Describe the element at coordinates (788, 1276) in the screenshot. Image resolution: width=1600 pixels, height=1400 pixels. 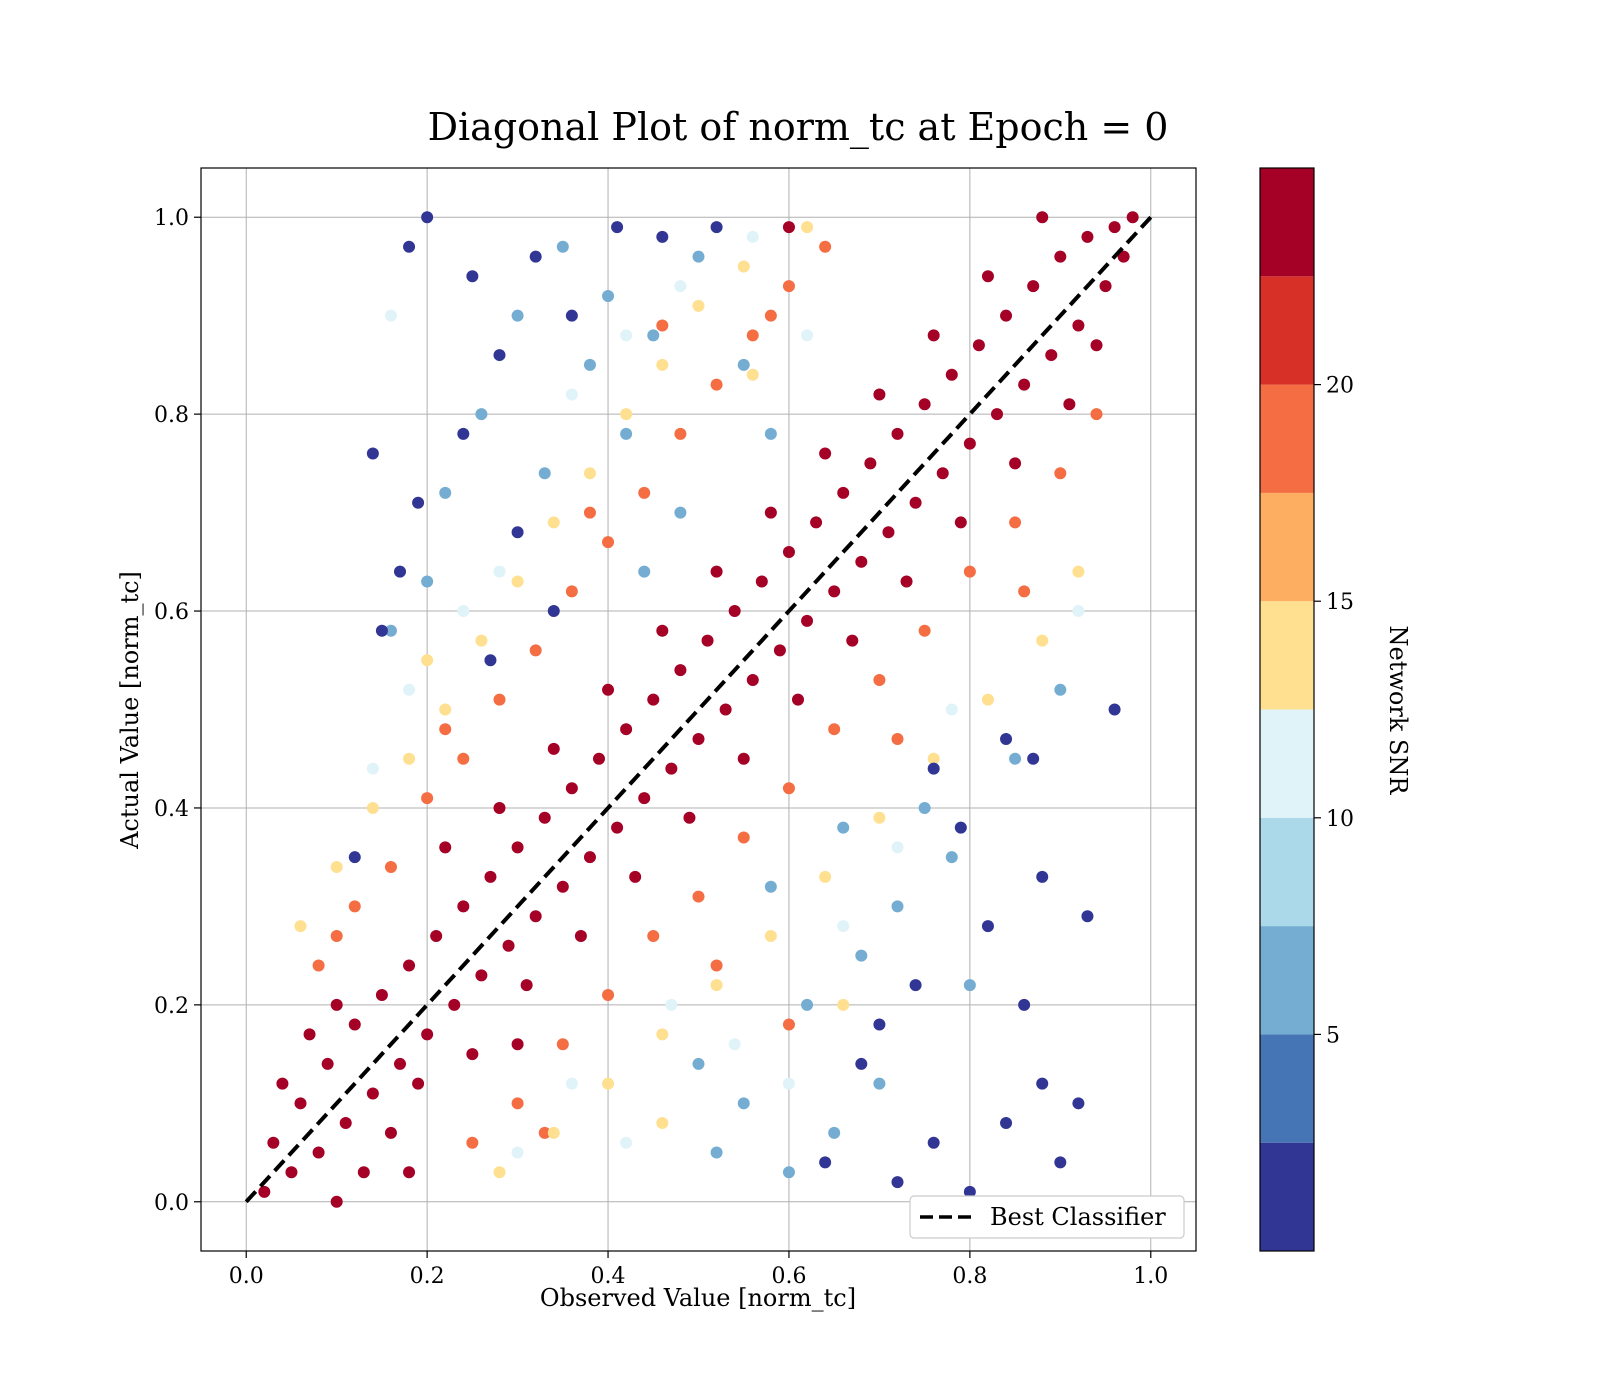
I see `x-tick-label: 0.6` at that location.